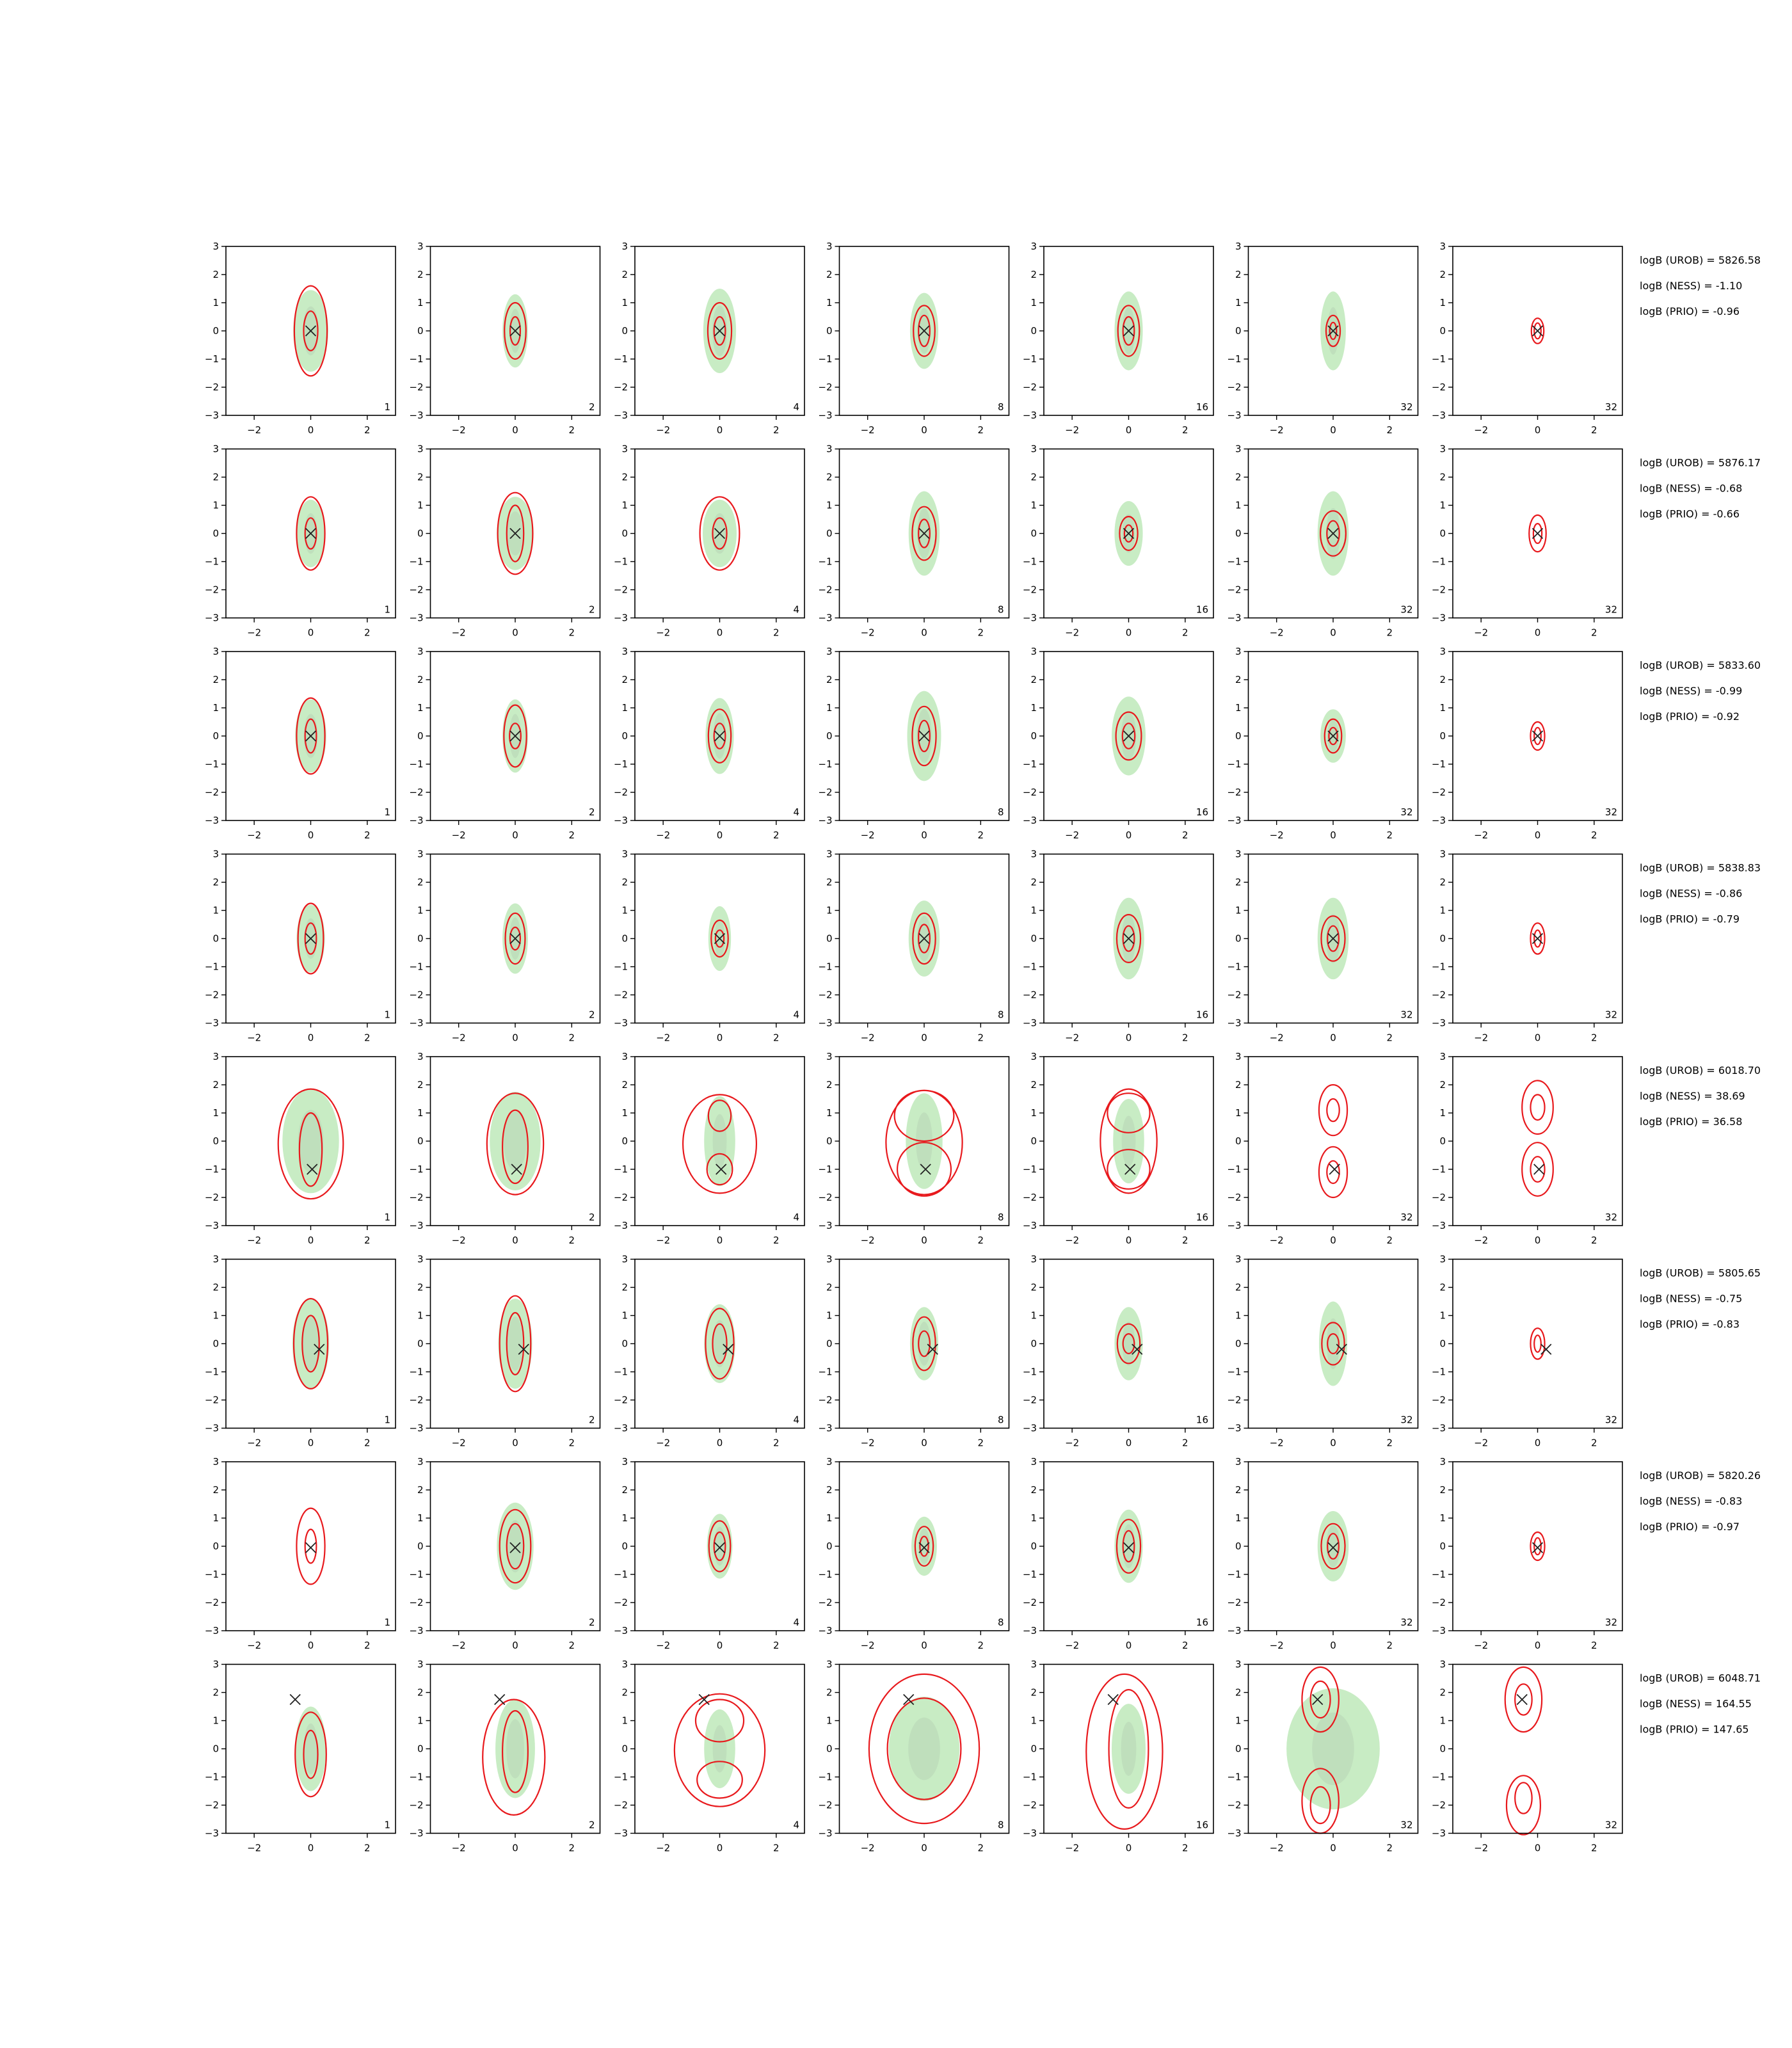 This screenshot has width=1792, height=2048. Describe the element at coordinates (796, 1622) in the screenshot. I see `panel-label: 4` at that location.